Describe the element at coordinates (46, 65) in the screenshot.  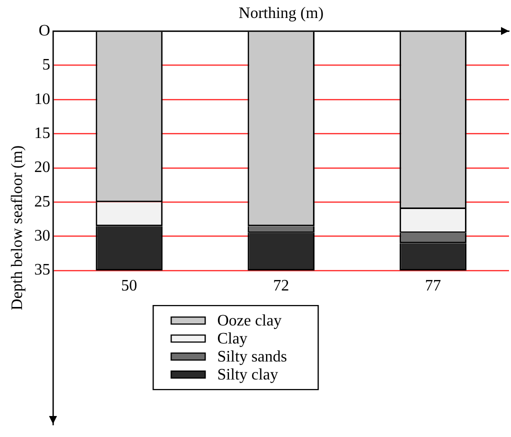
I see `y-tick-label: 5` at that location.